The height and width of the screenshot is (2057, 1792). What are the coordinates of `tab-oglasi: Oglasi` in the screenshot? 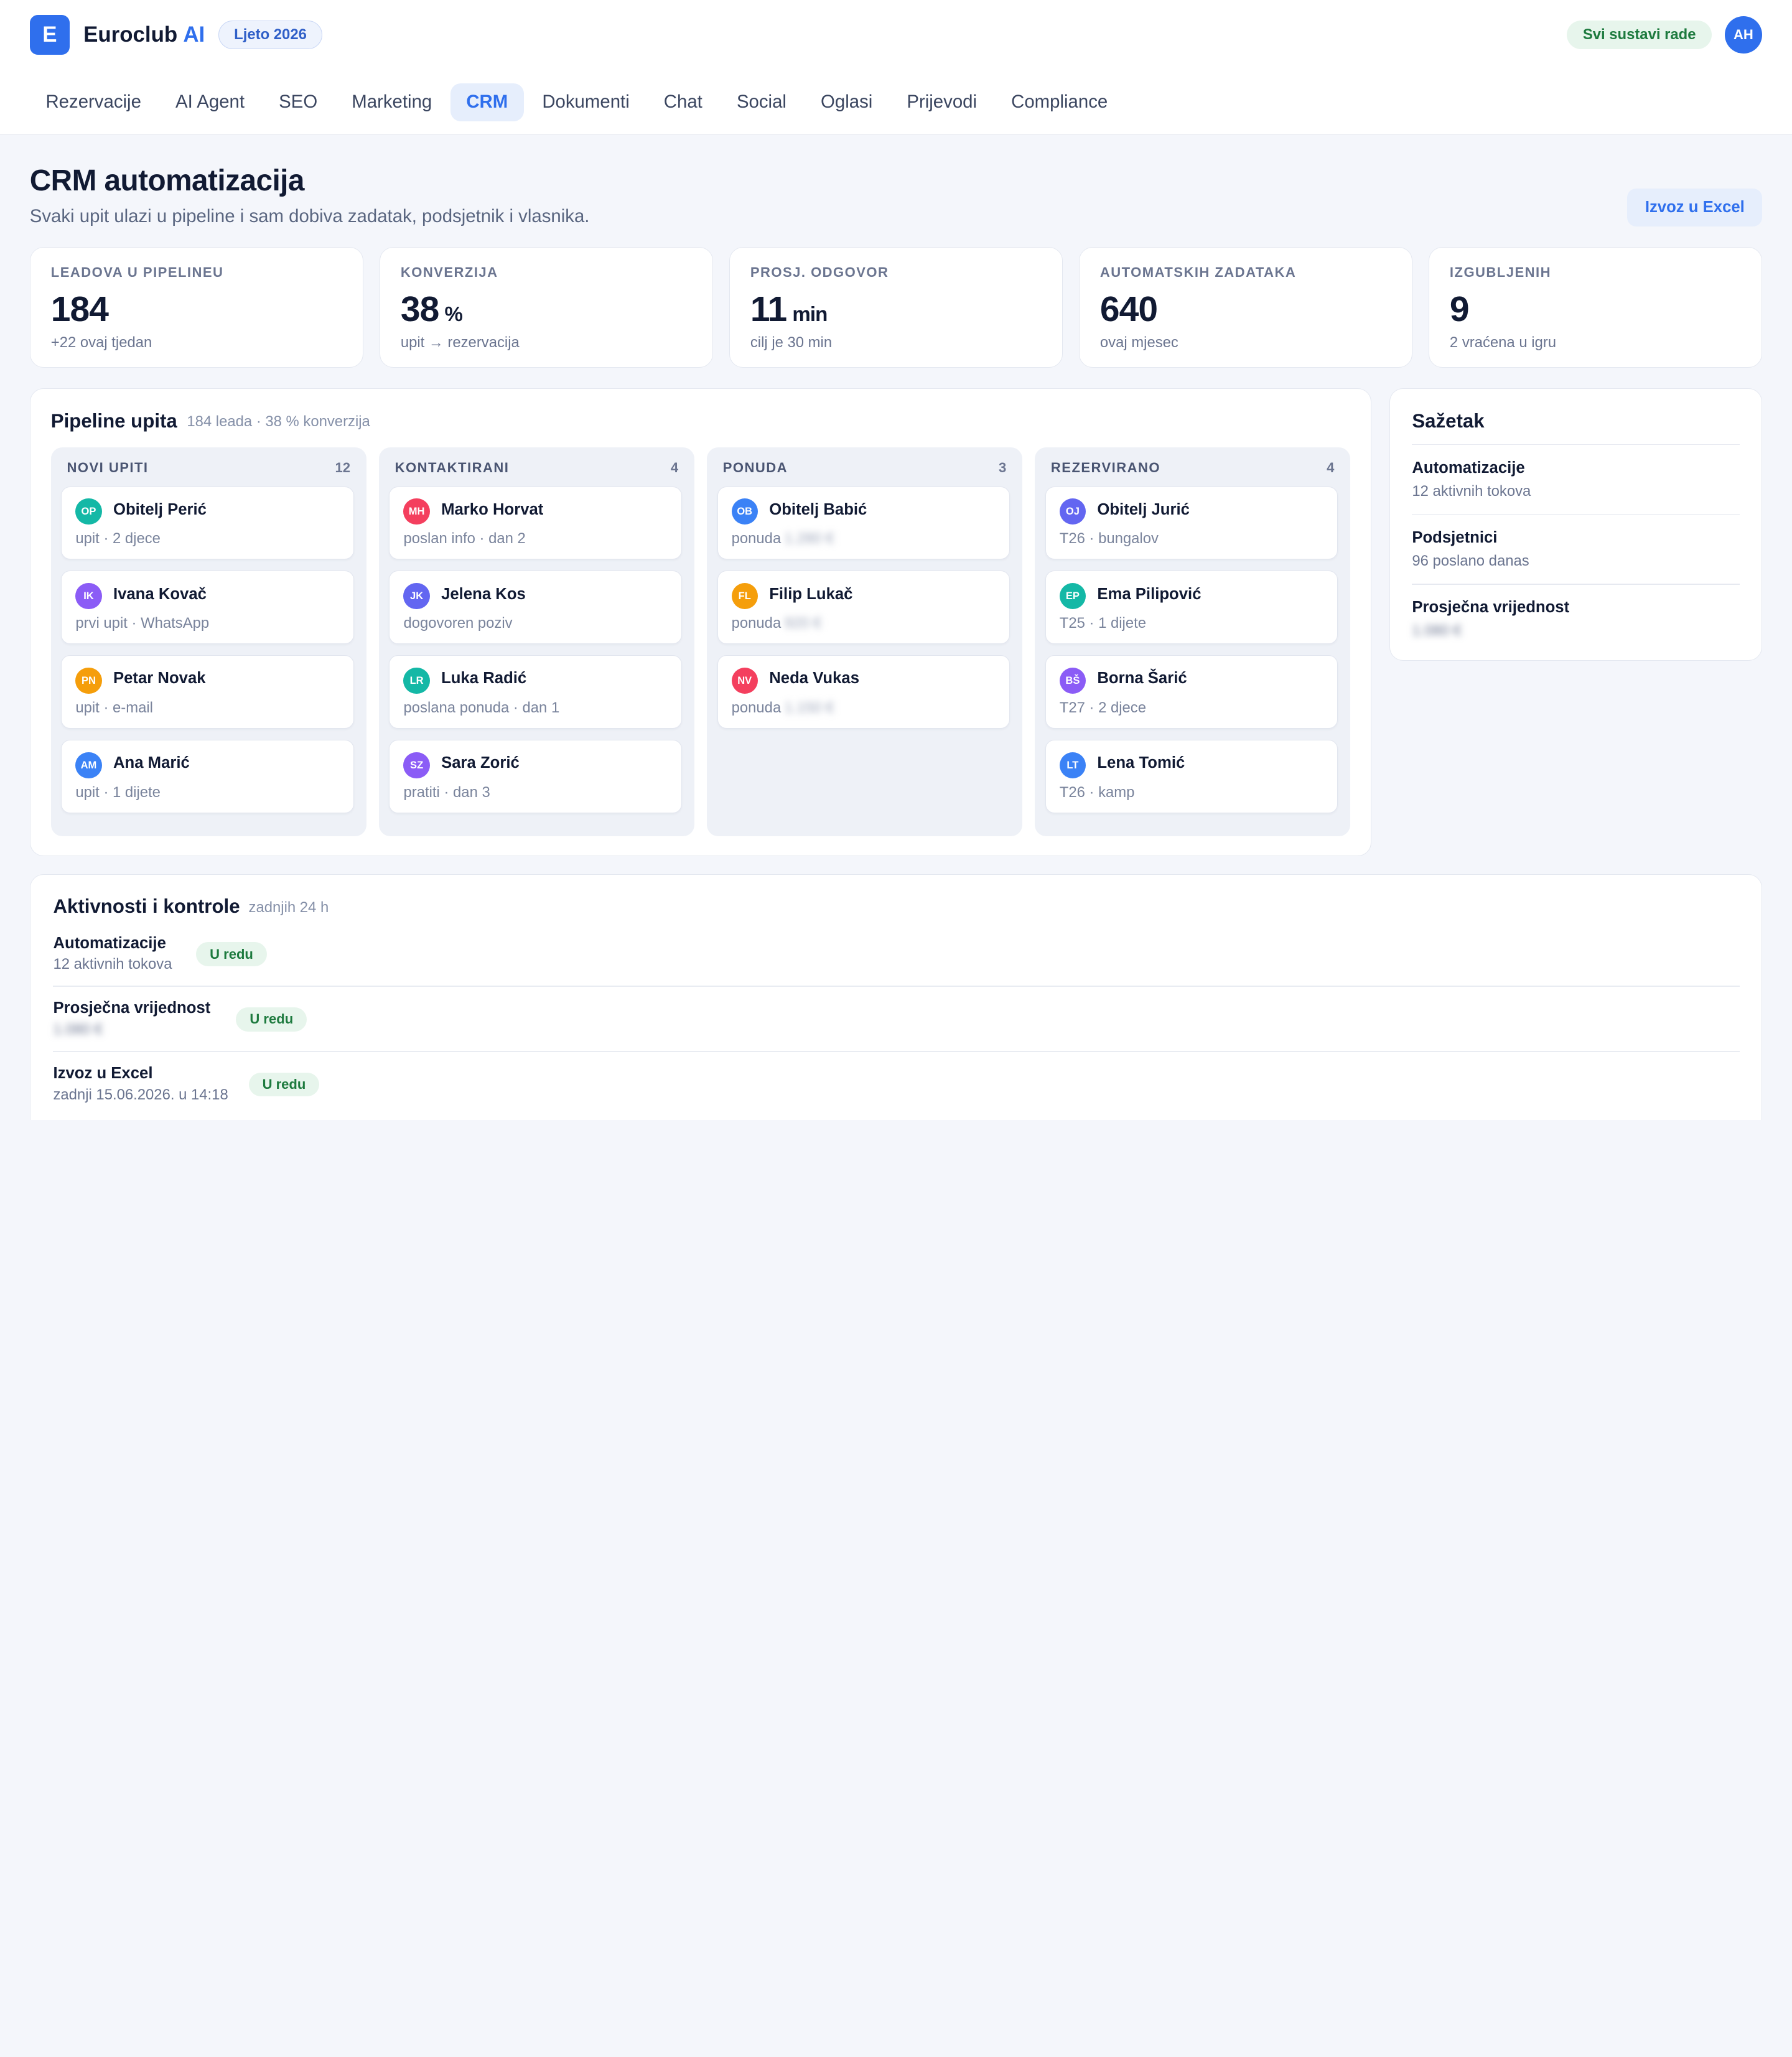 It's located at (847, 102).